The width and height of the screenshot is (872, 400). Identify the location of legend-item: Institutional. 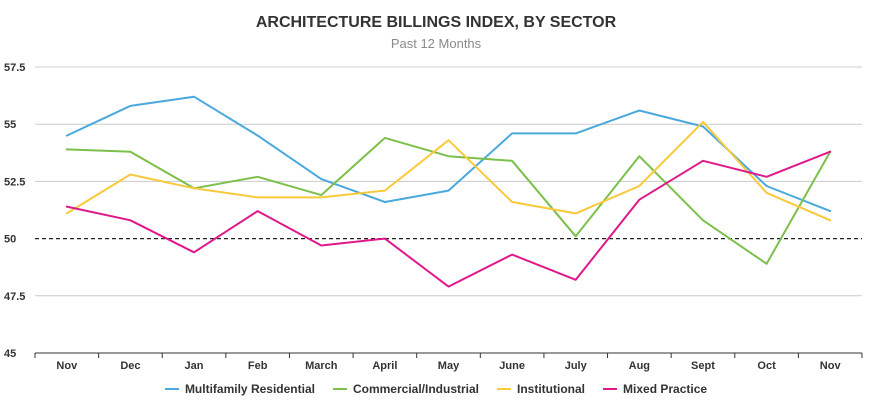
(541, 389).